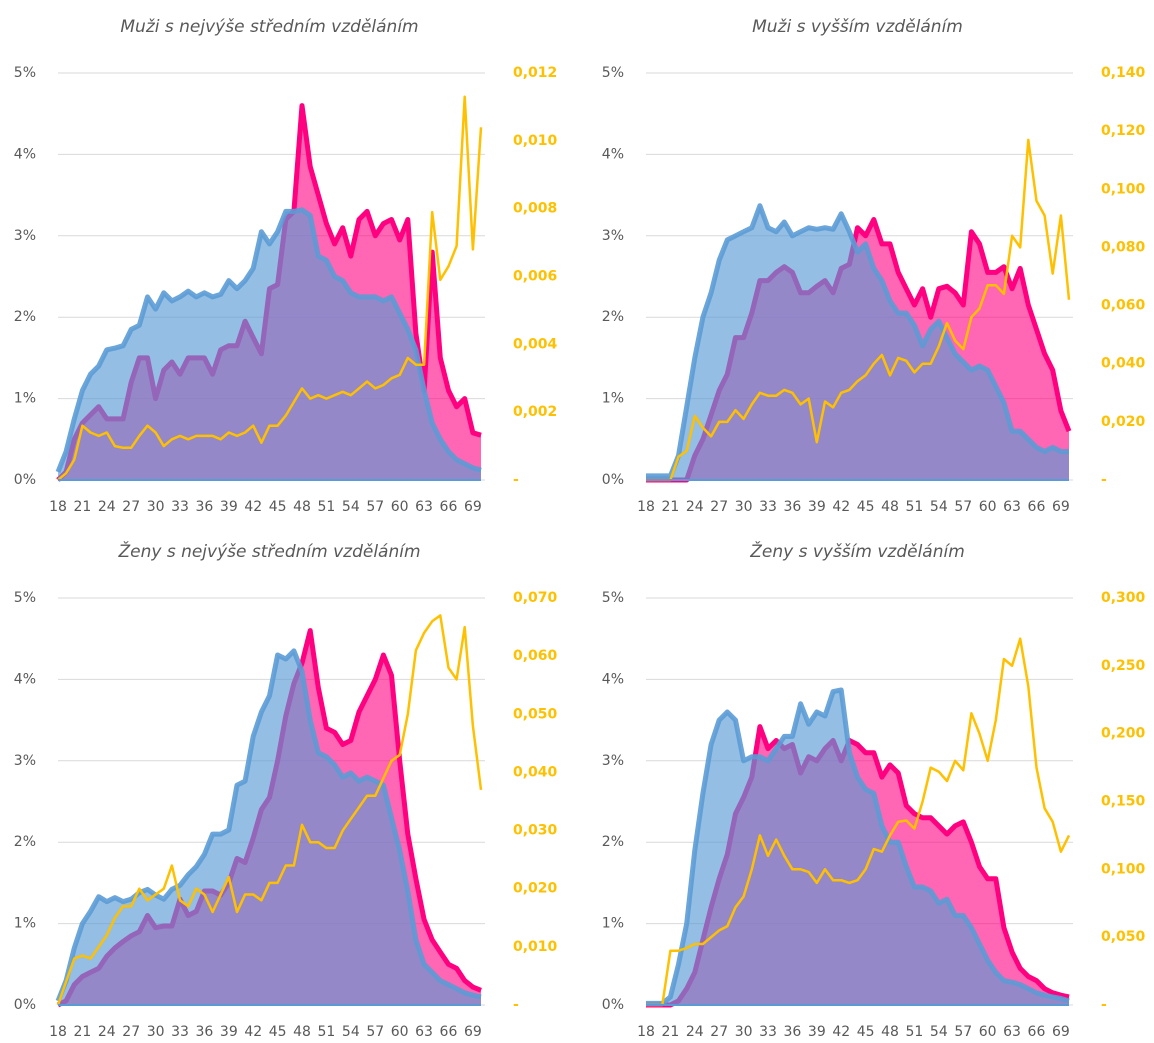  I want to click on y2-tick-label: 0,010, so click(535, 947).